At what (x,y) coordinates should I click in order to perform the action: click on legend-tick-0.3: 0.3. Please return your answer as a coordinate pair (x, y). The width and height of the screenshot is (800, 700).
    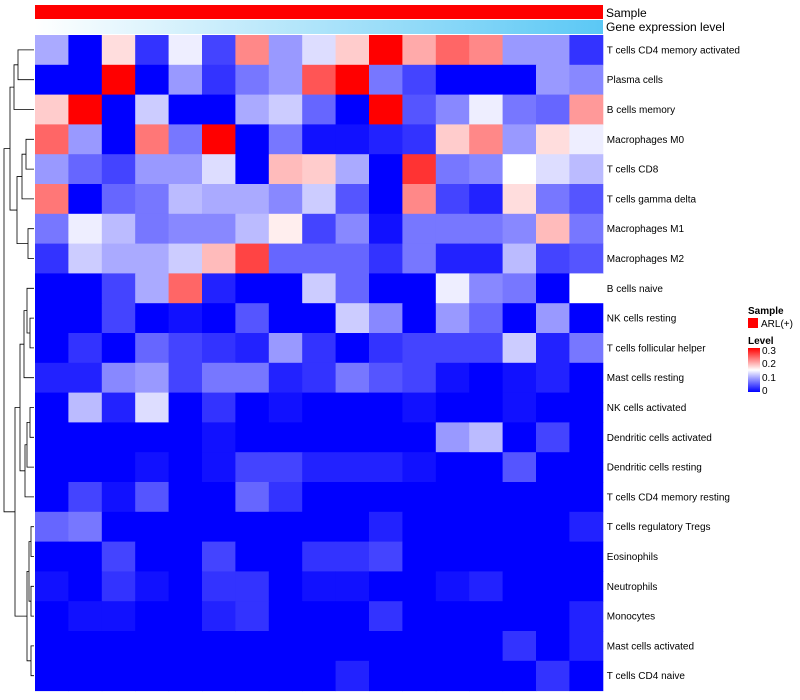
    Looking at the image, I should click on (769, 351).